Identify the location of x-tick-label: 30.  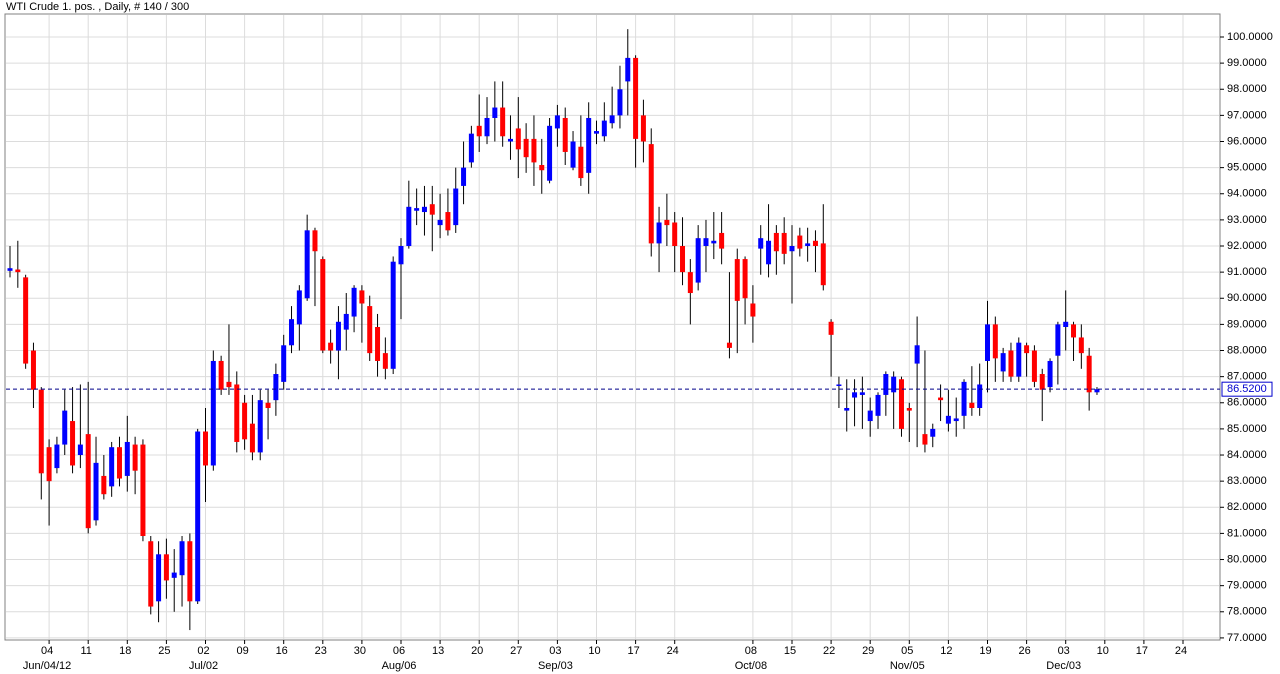
(360, 651).